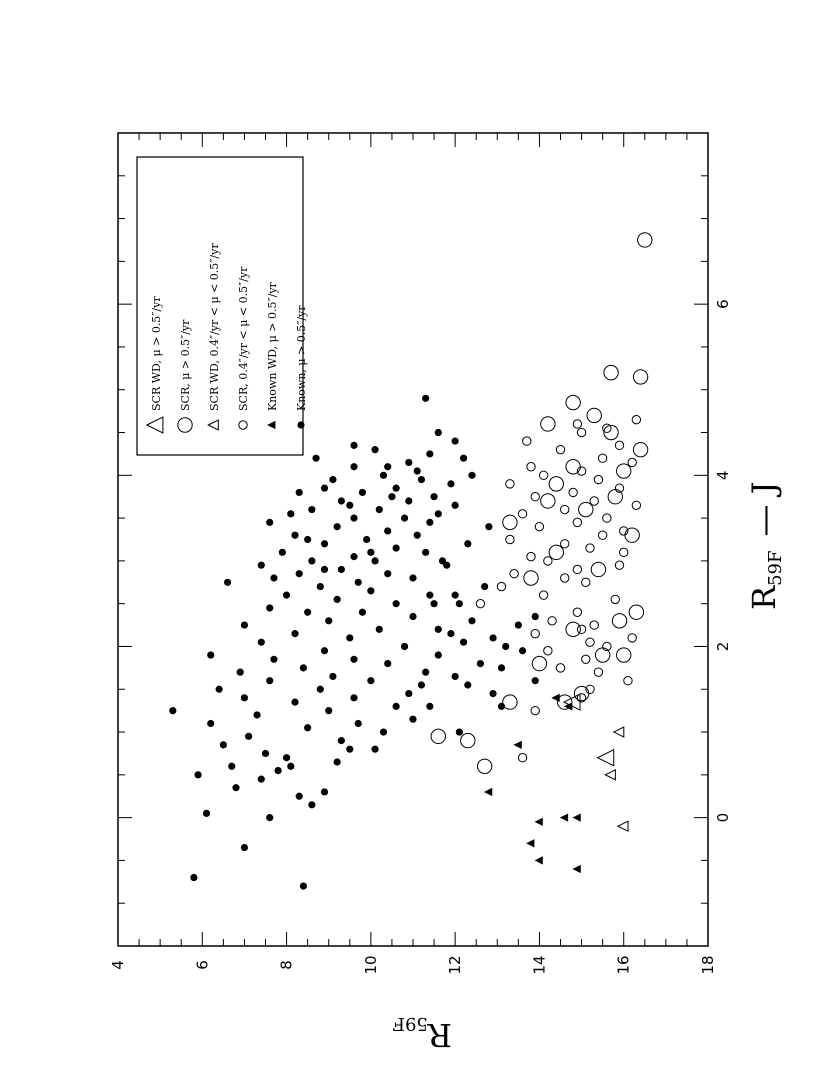 This screenshot has height=1076, width=830. I want to click on x-tick-label: 6, so click(723, 304).